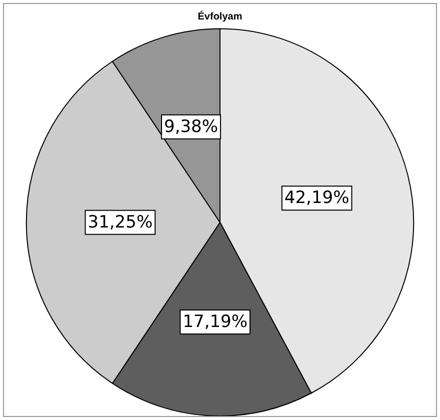  Describe the element at coordinates (317, 198) in the screenshot. I see `data-label: 42,19%` at that location.